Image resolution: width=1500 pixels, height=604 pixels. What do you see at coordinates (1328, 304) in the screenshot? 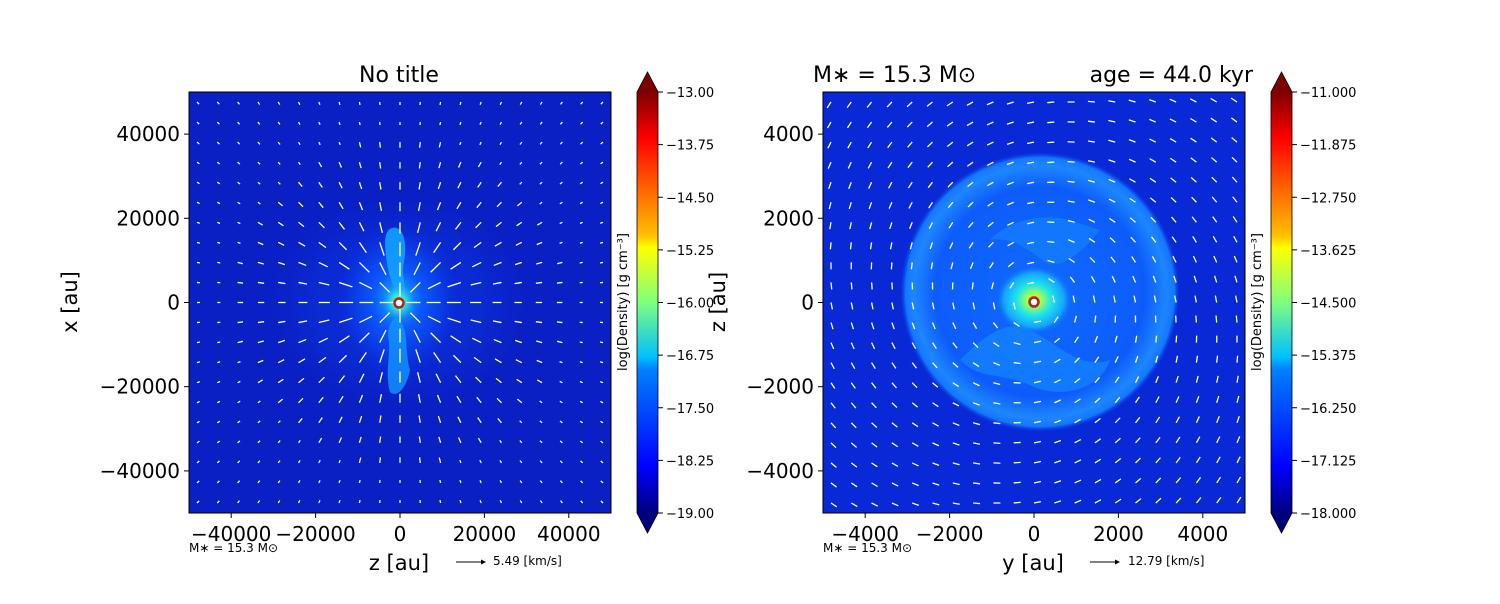
I see `right-colorbar-tick-label: −14.500` at bounding box center [1328, 304].